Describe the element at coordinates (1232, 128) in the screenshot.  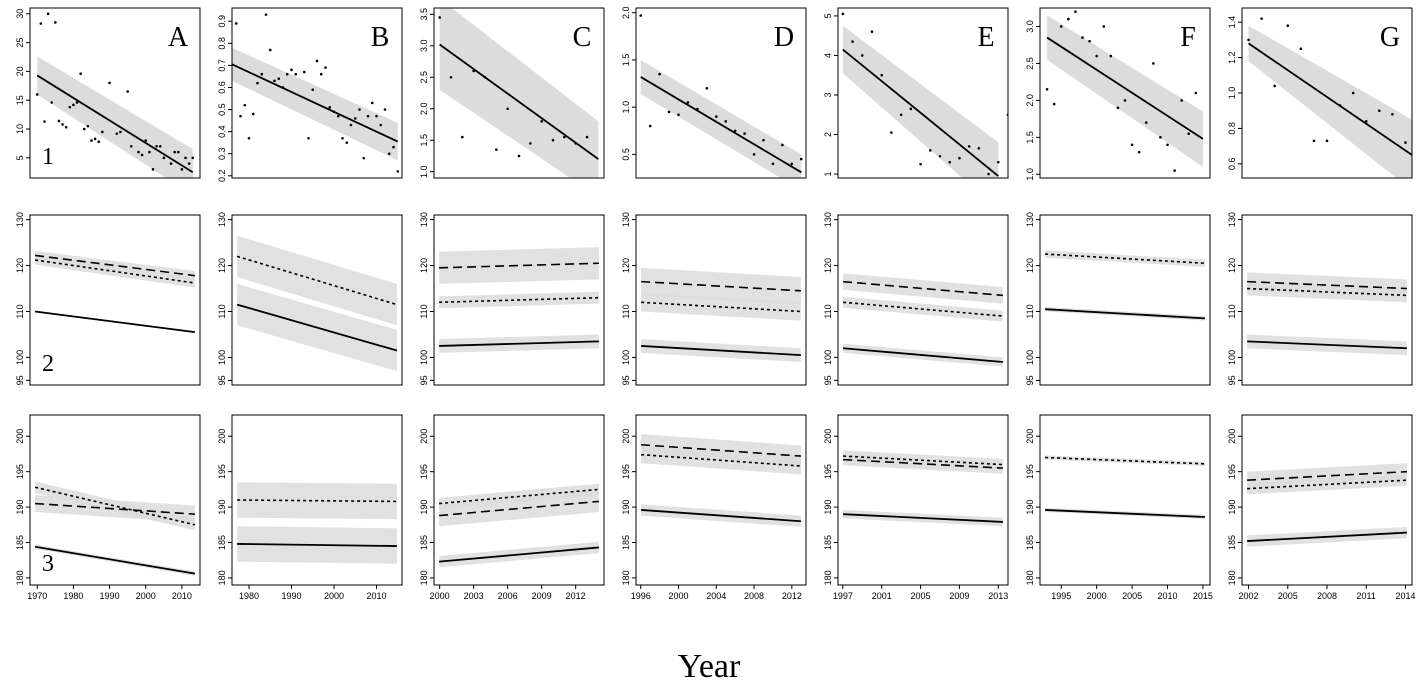
I see `y-tick-label: 0.8` at that location.